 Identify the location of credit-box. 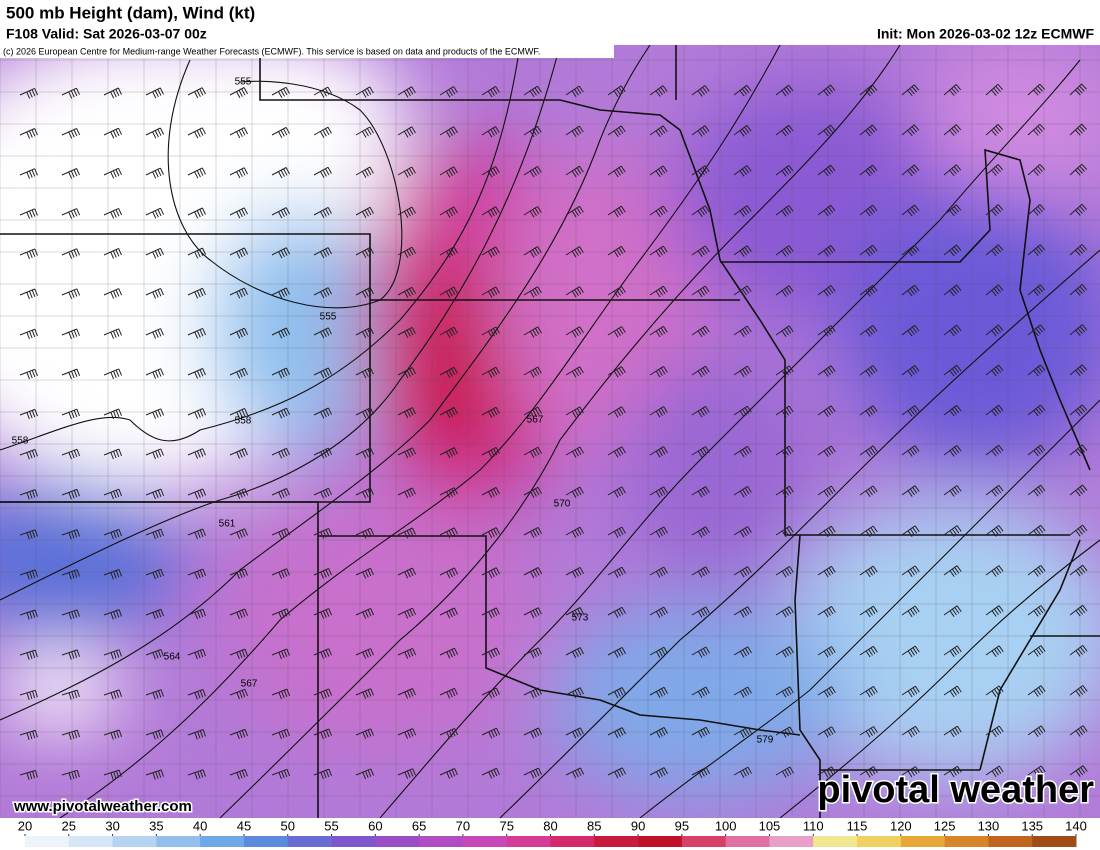
(307, 51).